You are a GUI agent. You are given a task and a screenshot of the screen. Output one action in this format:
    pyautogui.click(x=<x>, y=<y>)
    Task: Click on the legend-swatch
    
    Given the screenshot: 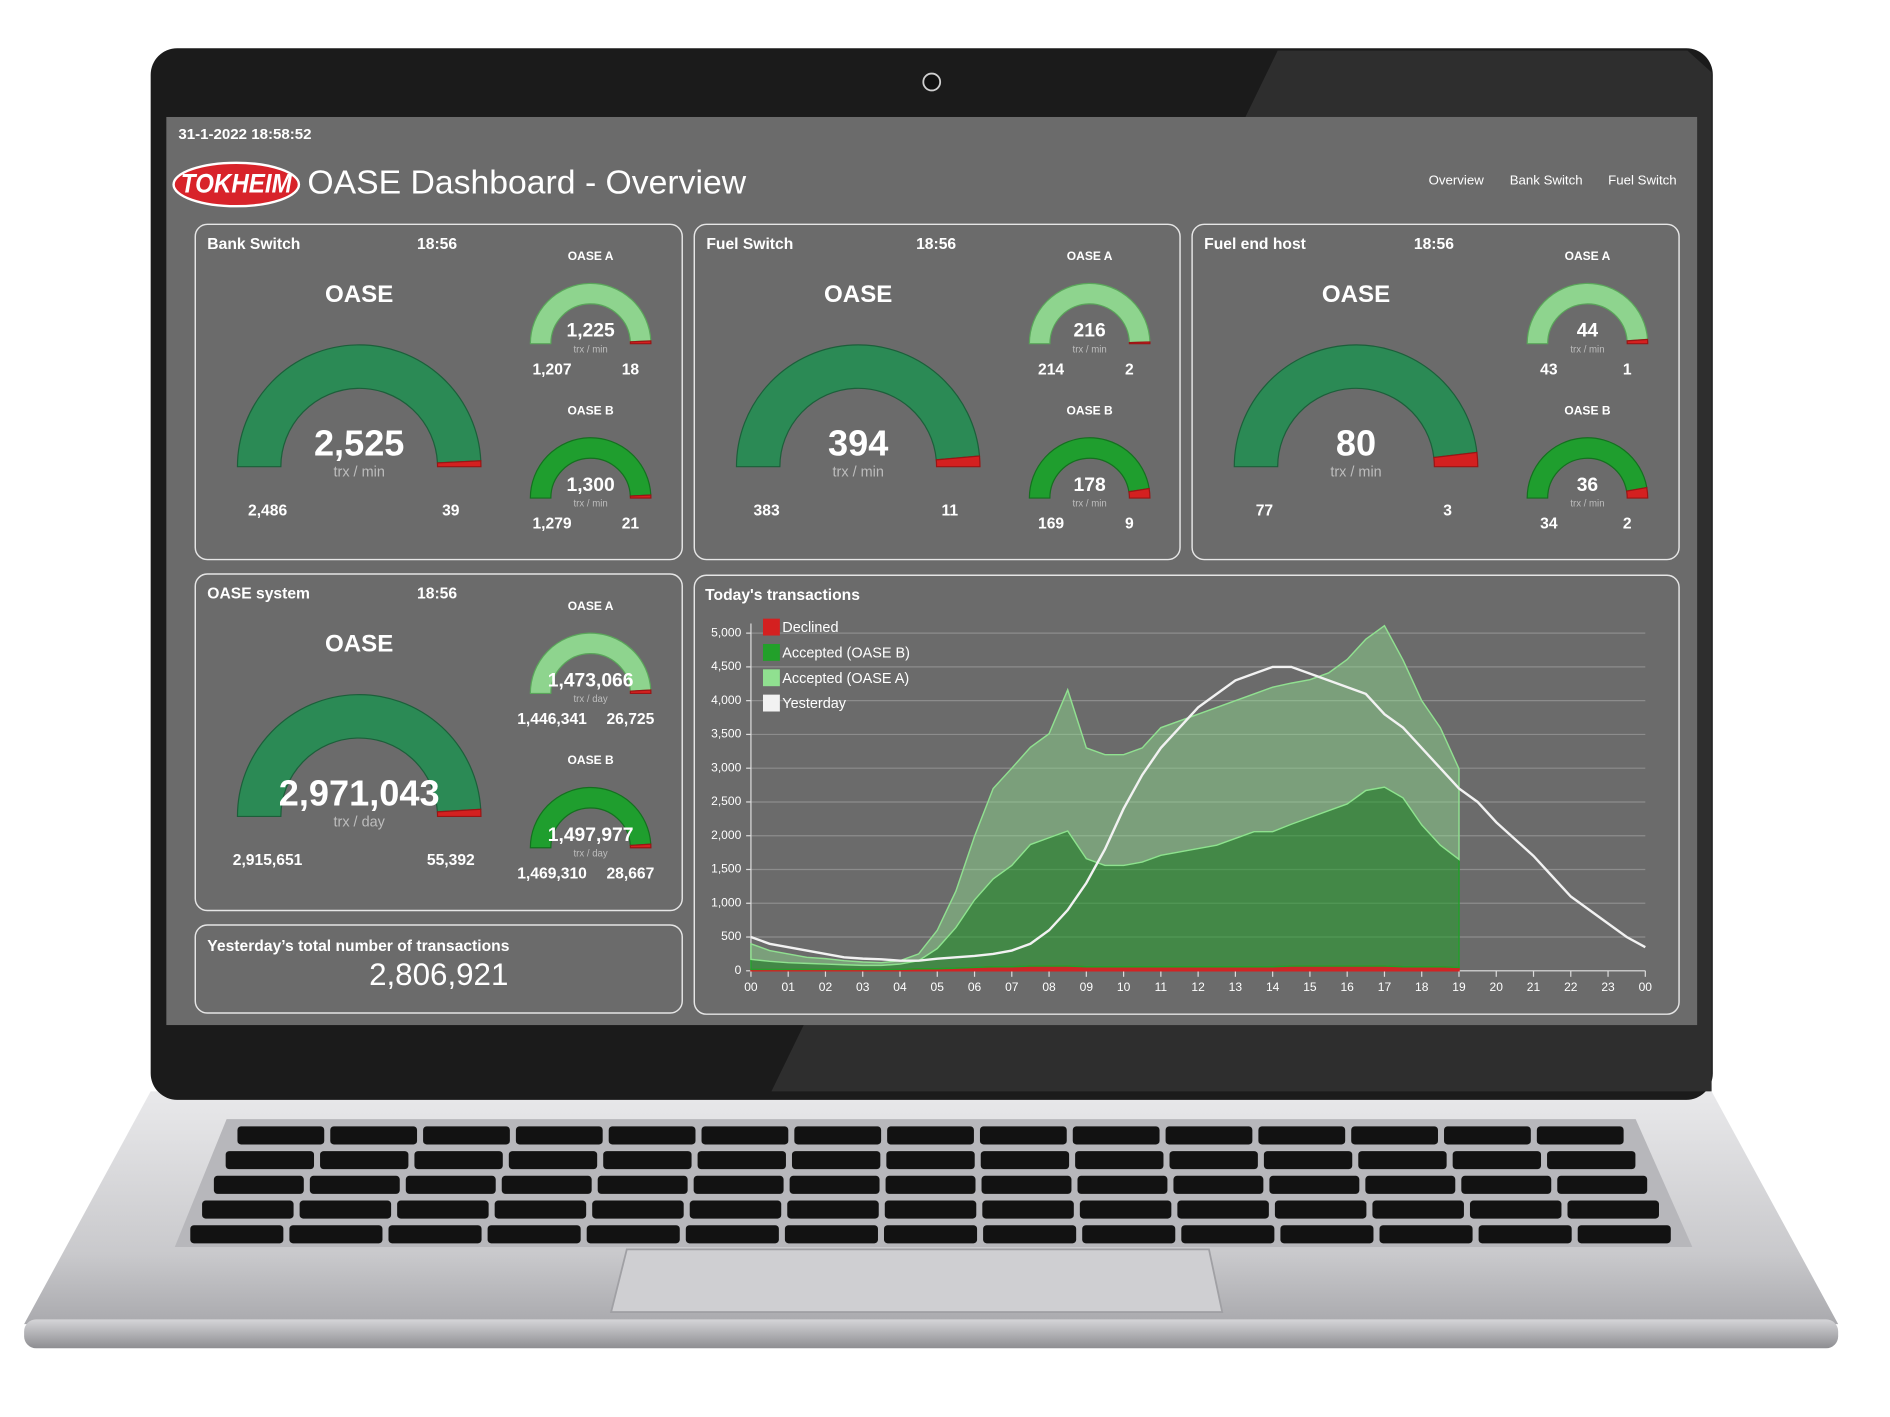 What is the action you would take?
    pyautogui.click(x=771, y=678)
    